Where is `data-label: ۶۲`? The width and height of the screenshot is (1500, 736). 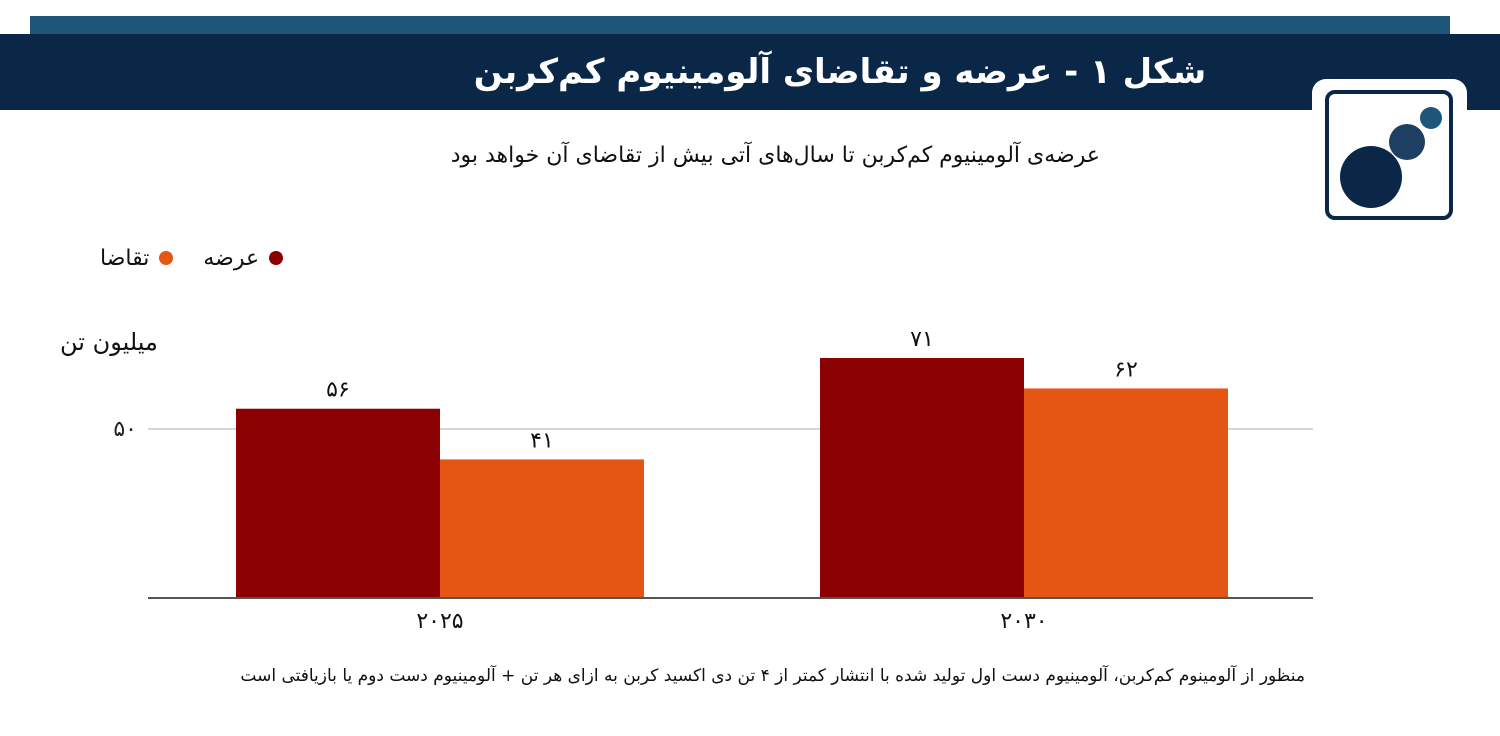
data-label: ۶۲ is located at coordinates (1126, 369).